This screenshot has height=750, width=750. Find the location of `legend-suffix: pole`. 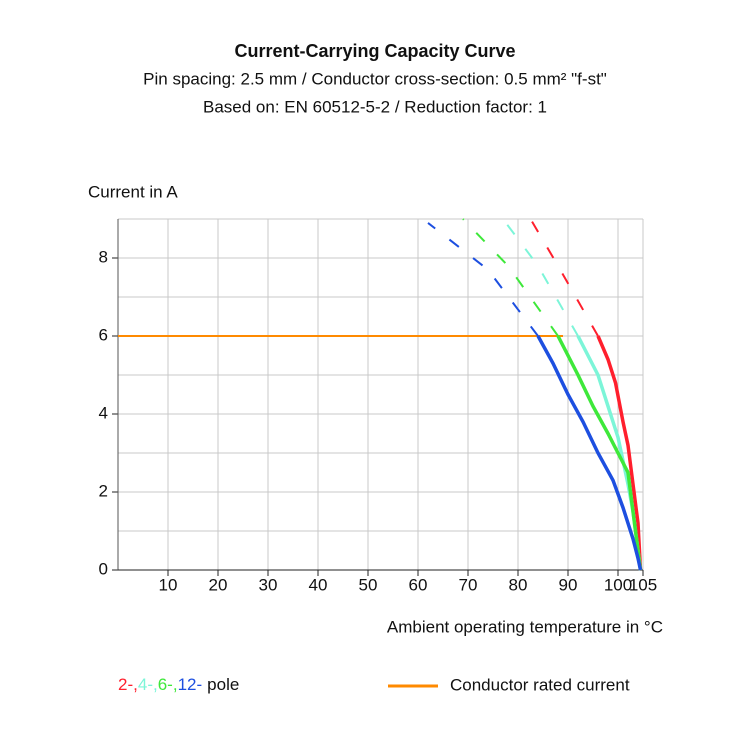

legend-suffix: pole is located at coordinates (223, 684).